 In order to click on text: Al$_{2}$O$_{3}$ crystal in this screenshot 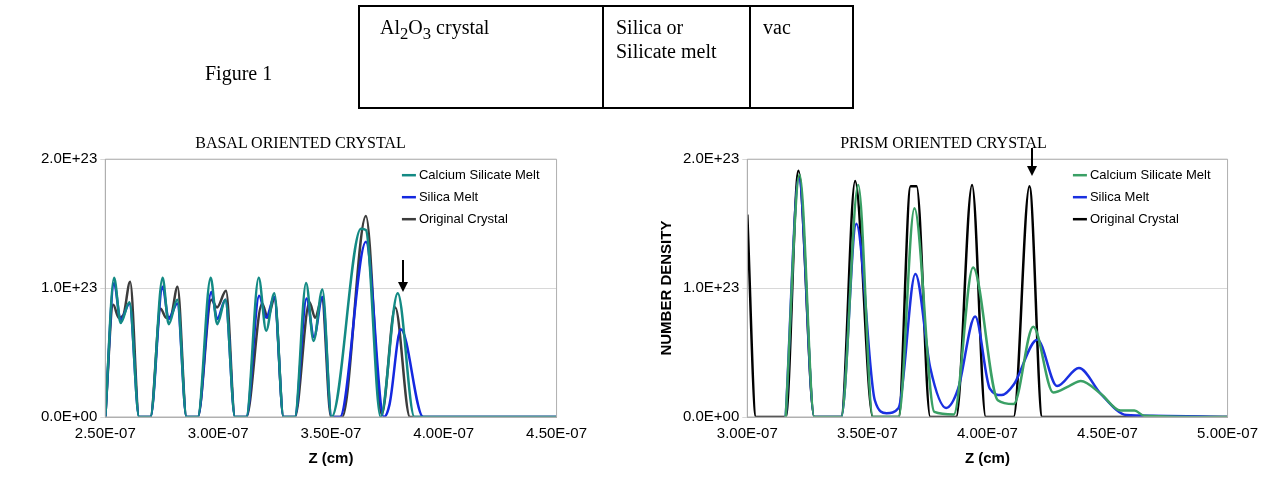, I will do `click(435, 30)`.